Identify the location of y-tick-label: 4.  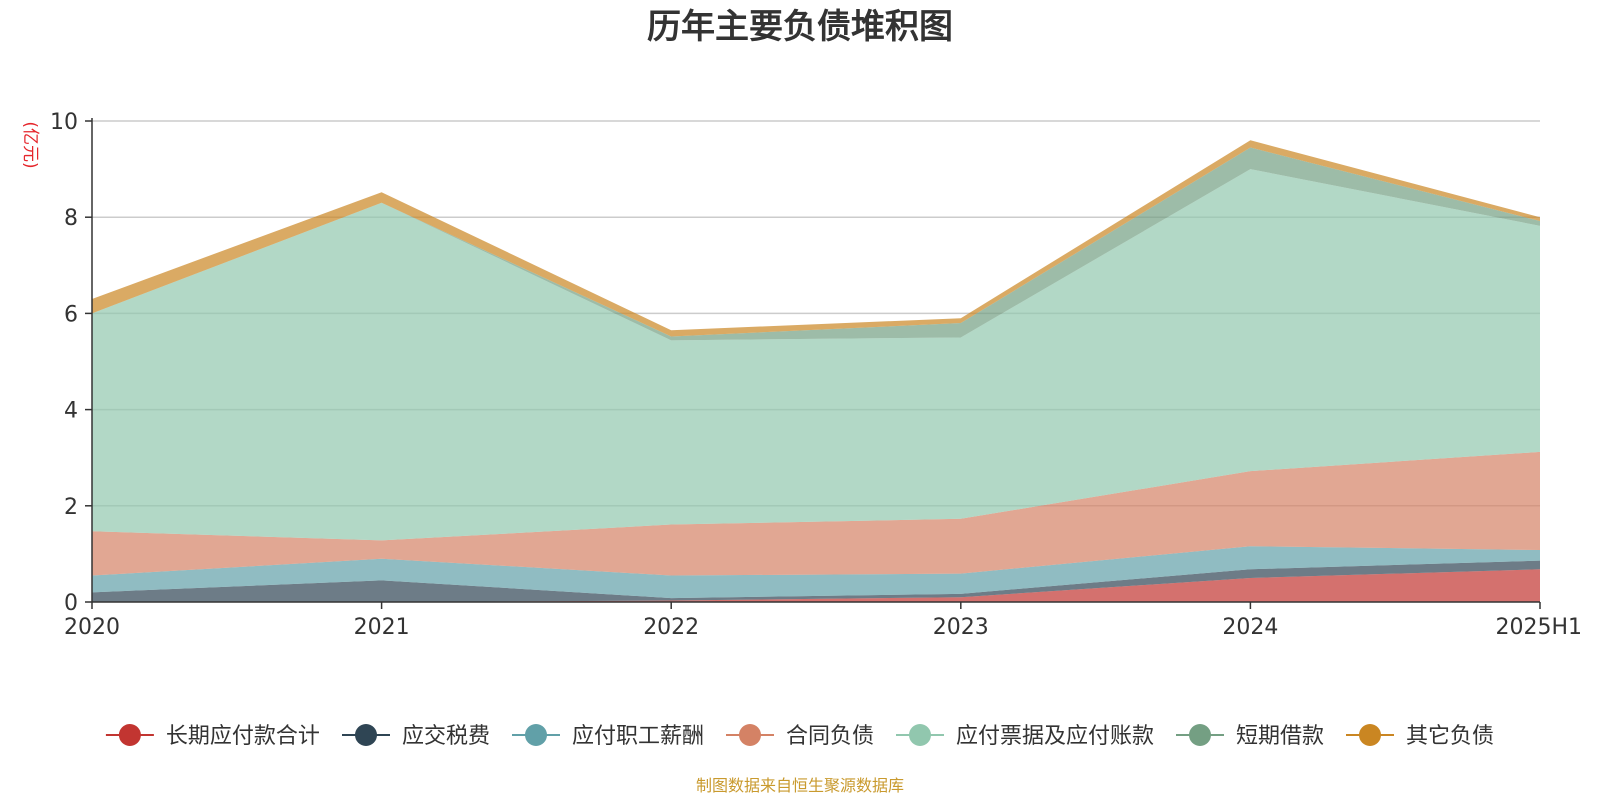
(71, 411).